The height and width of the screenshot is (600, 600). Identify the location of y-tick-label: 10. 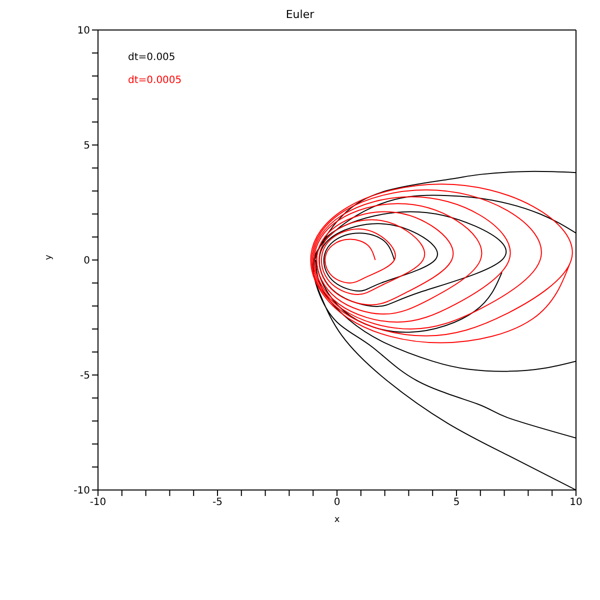
(83, 31).